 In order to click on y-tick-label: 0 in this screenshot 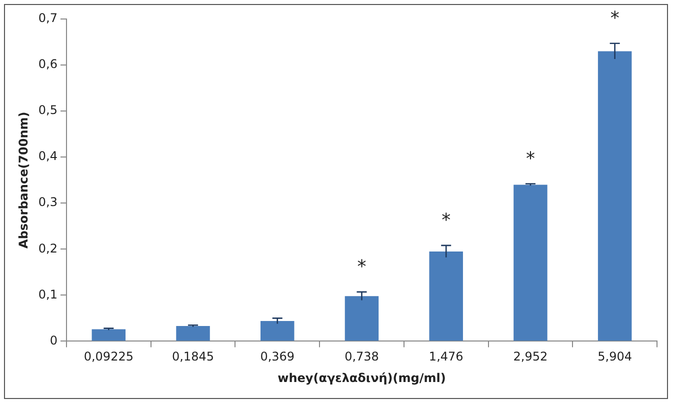, I will do `click(54, 340)`.